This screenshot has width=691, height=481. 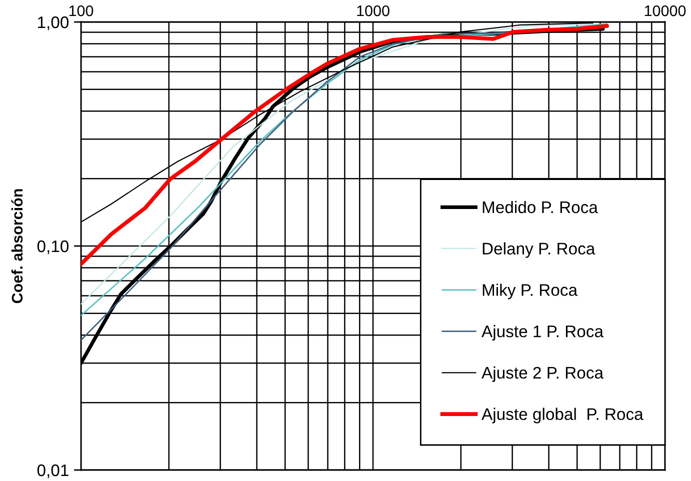 What do you see at coordinates (543, 374) in the screenshot?
I see `legend-label: Ajuste 2 P. Roca` at bounding box center [543, 374].